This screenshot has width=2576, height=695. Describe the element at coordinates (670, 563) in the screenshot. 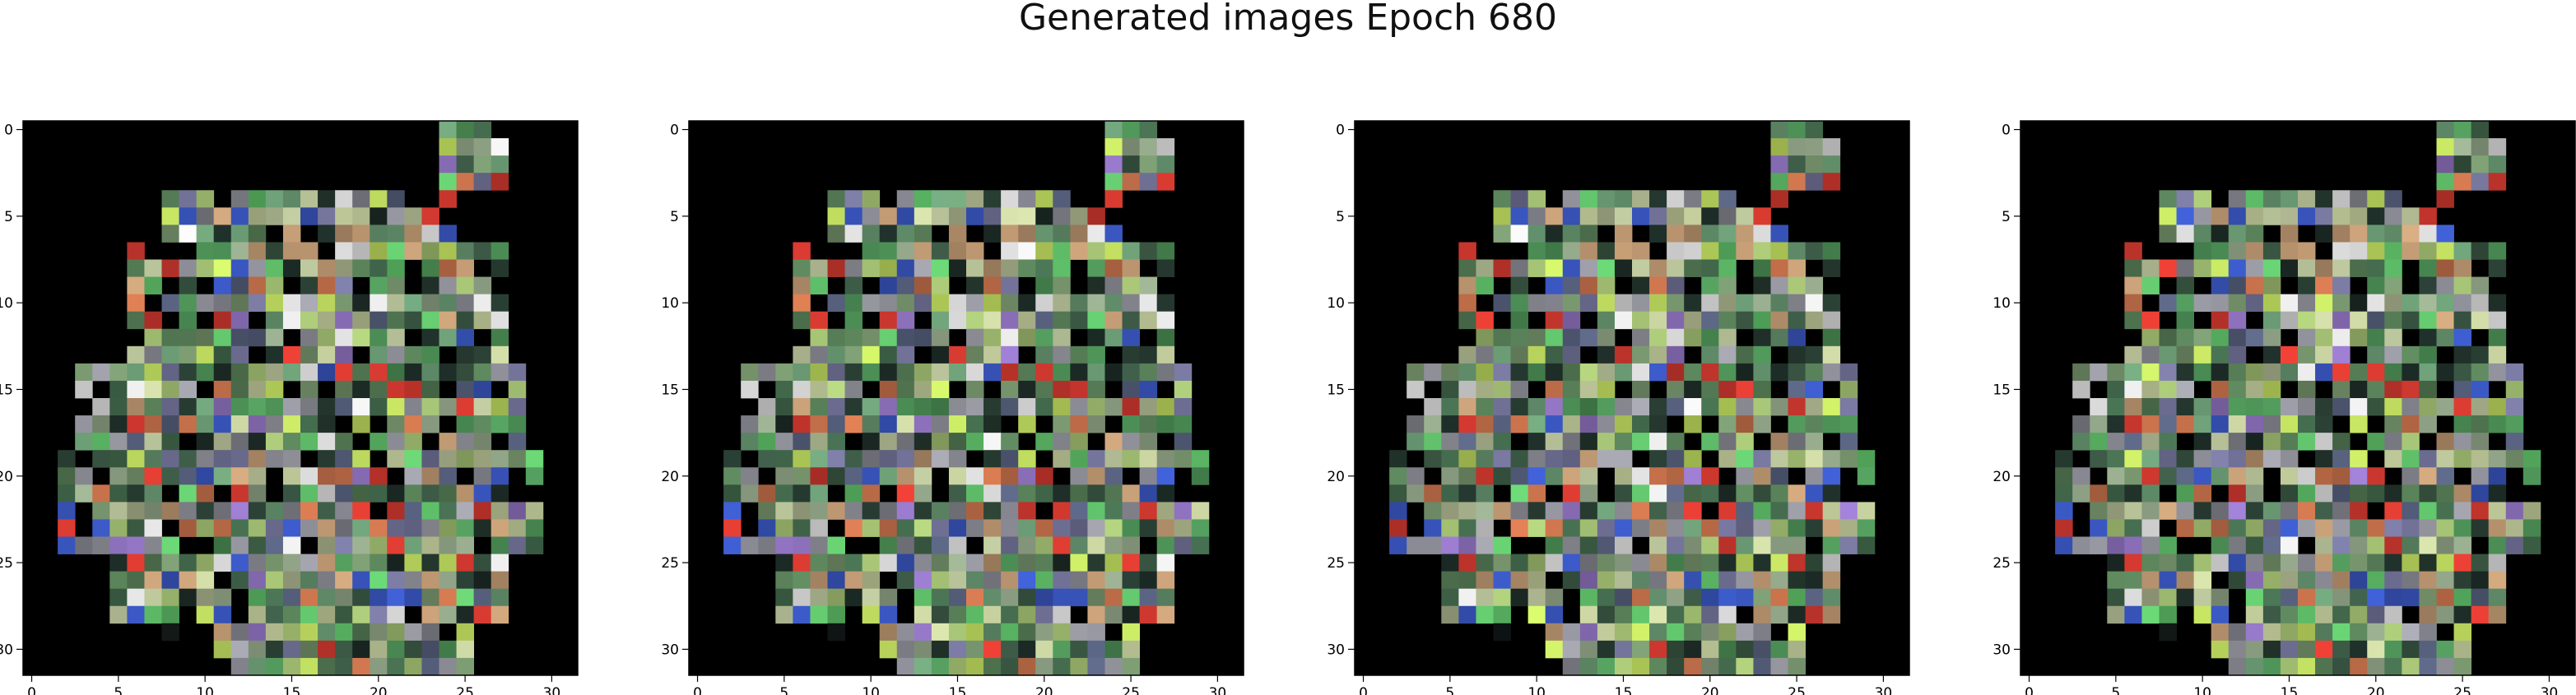

I see `y-tick-label: 25` at that location.